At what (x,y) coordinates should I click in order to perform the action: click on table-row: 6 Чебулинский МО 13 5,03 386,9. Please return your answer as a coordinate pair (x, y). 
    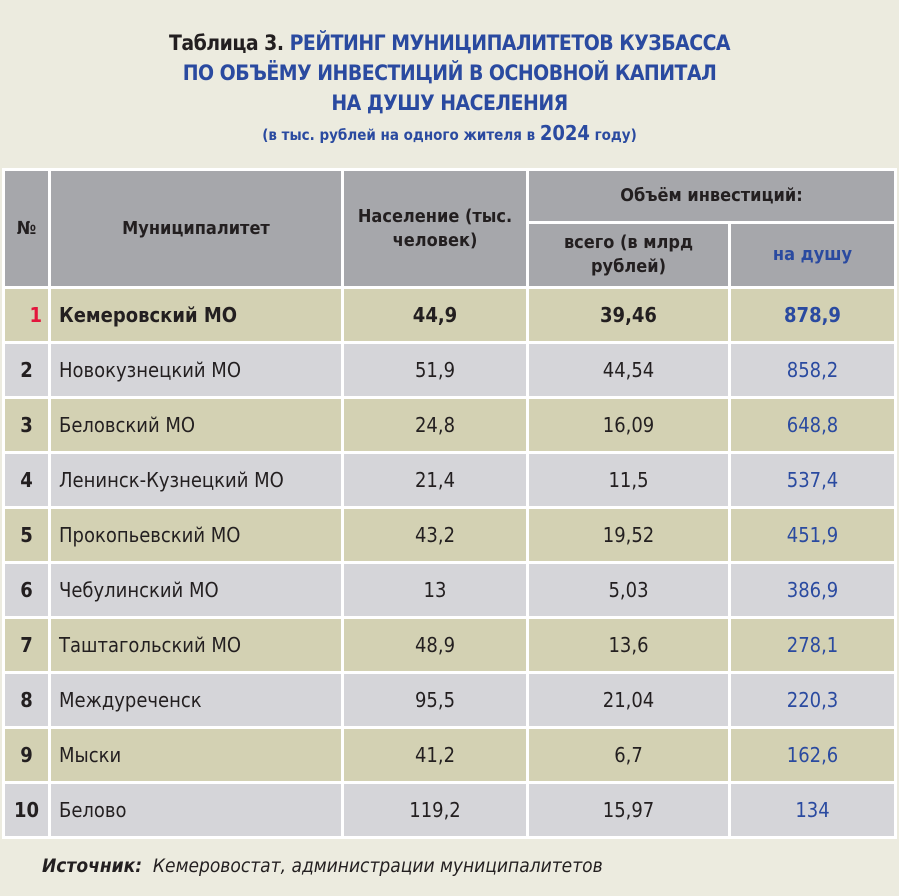
    Looking at the image, I should click on (449, 590).